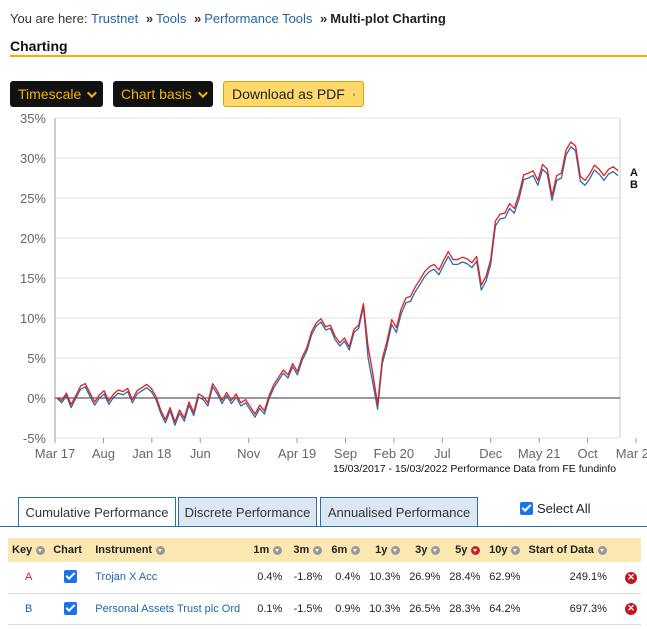  Describe the element at coordinates (424, 550) in the screenshot. I see `col-3y: 3y` at that location.